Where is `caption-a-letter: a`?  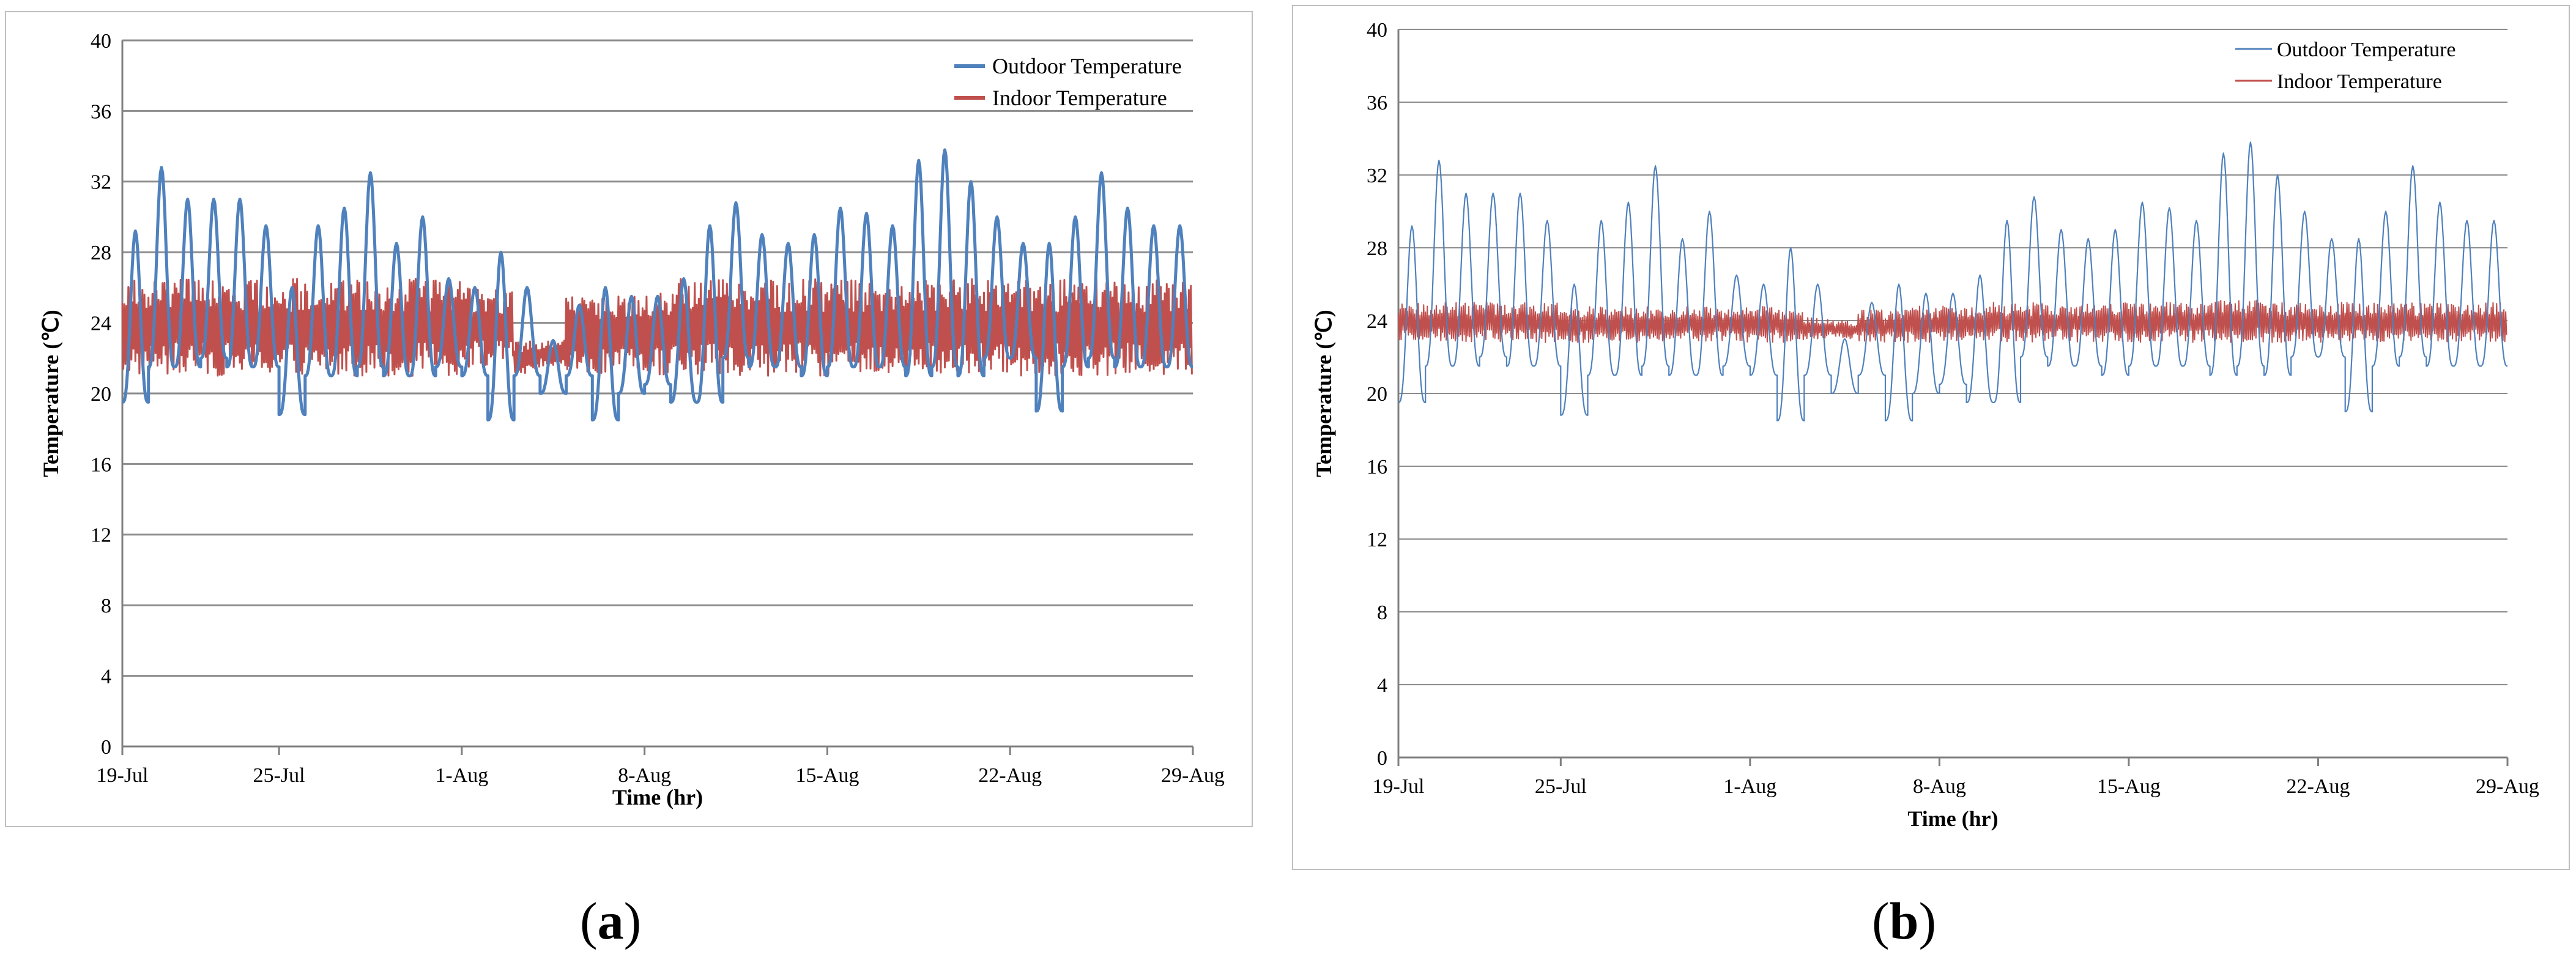
caption-a-letter: a is located at coordinates (610, 920).